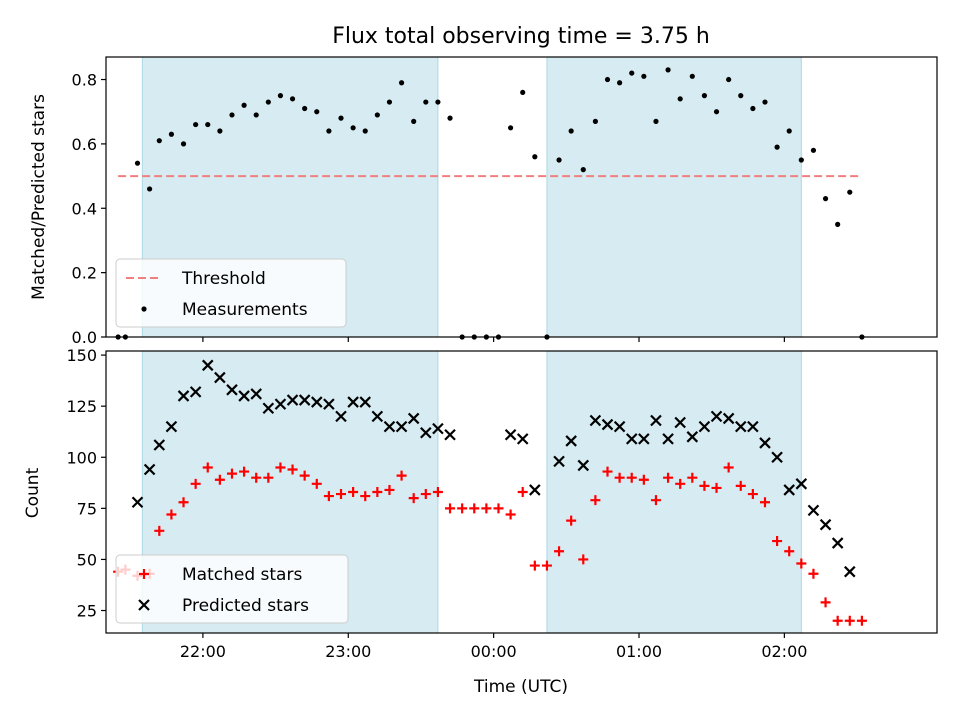 The image size is (960, 720). What do you see at coordinates (232, 589) in the screenshot?
I see `legend: Matched stars Predicted stars` at bounding box center [232, 589].